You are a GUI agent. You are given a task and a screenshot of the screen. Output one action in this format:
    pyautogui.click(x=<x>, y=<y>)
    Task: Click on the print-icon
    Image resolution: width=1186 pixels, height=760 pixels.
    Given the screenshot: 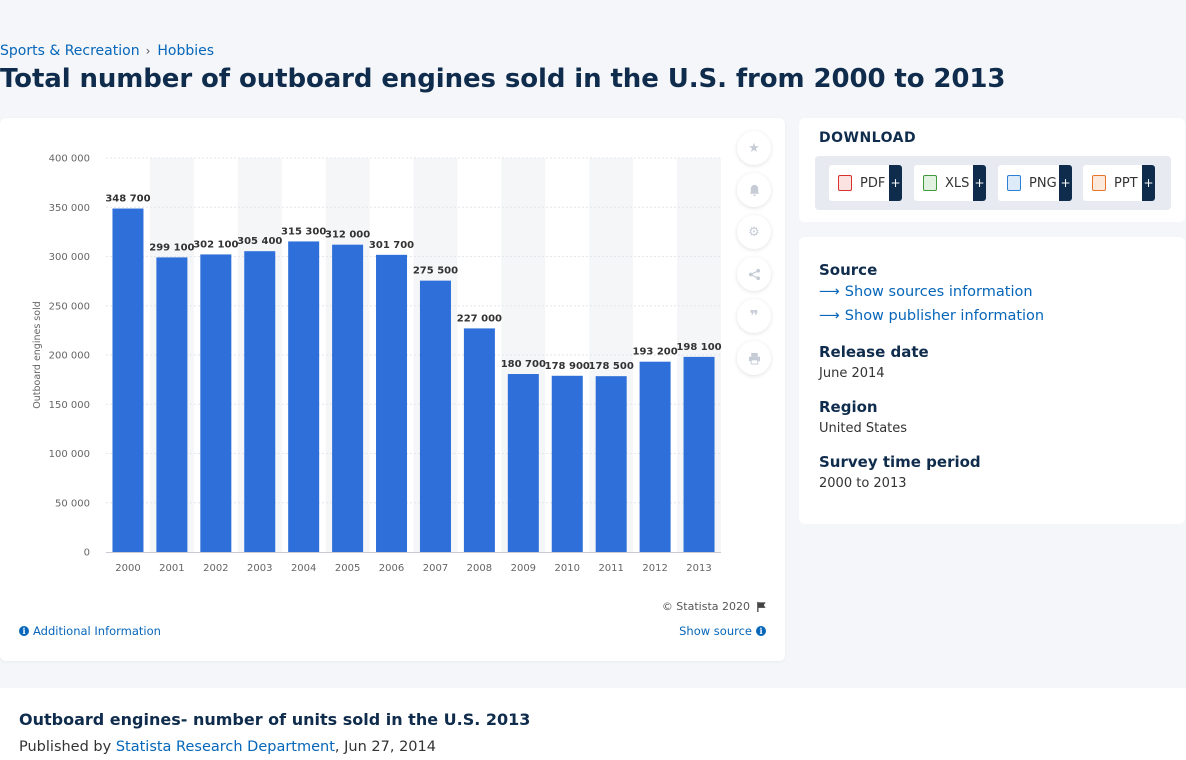 What is the action you would take?
    pyautogui.click(x=754, y=358)
    